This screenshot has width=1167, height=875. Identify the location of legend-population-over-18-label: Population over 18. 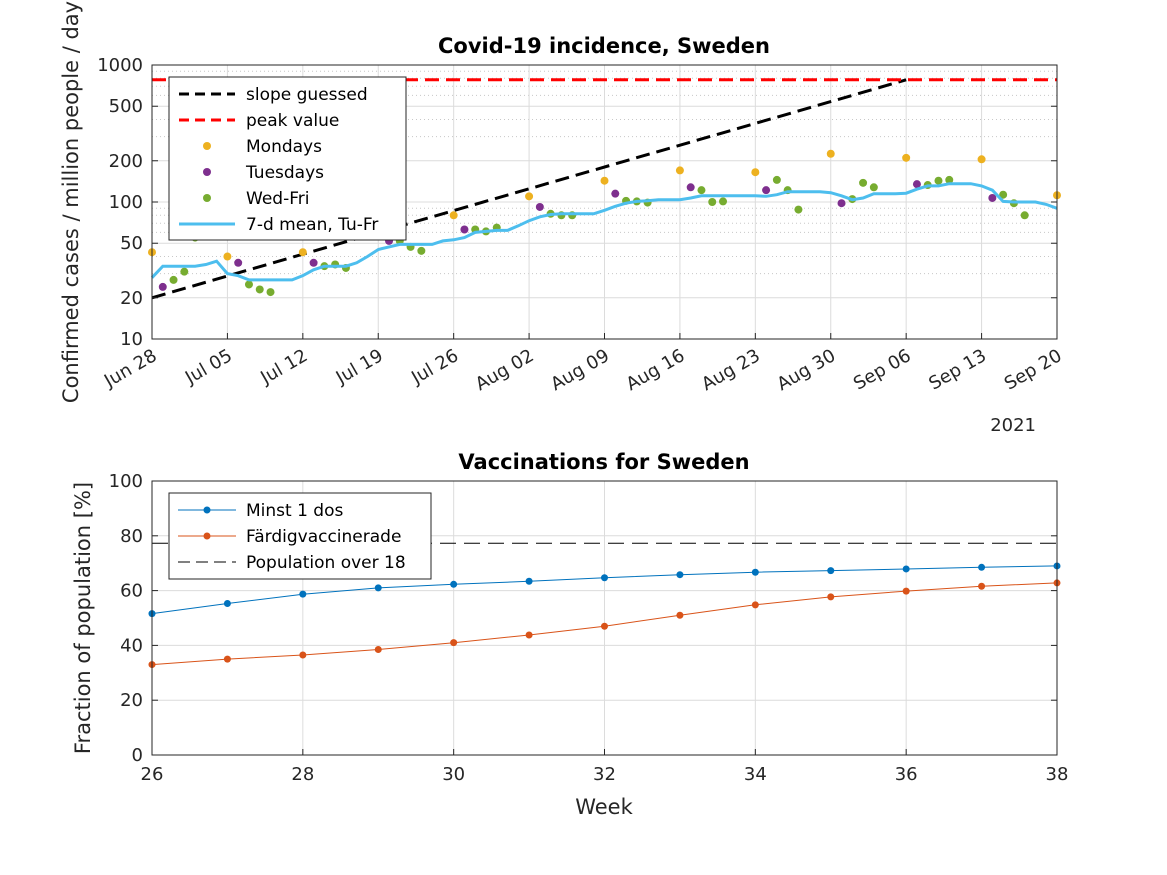
(326, 563).